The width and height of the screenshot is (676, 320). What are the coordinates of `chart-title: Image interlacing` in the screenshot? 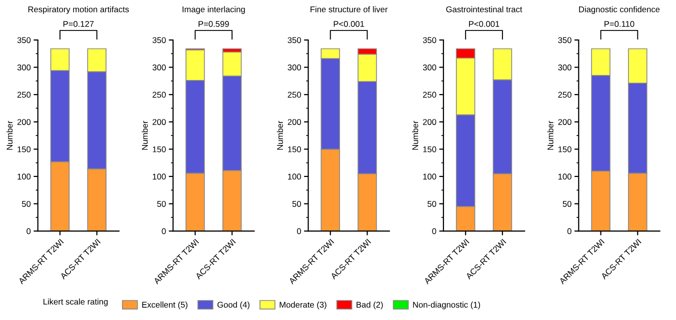 It's located at (213, 10).